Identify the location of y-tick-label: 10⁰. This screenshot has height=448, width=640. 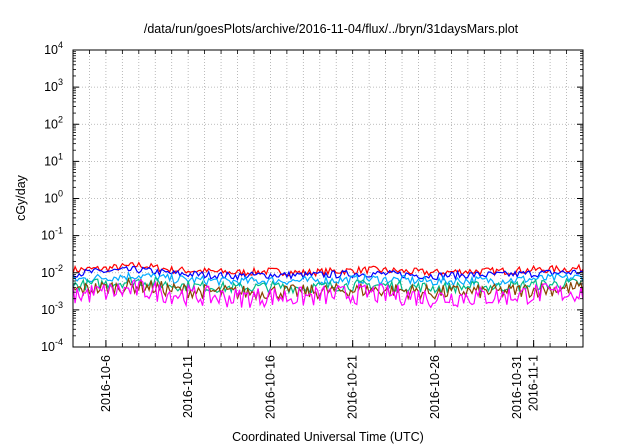
(53, 197).